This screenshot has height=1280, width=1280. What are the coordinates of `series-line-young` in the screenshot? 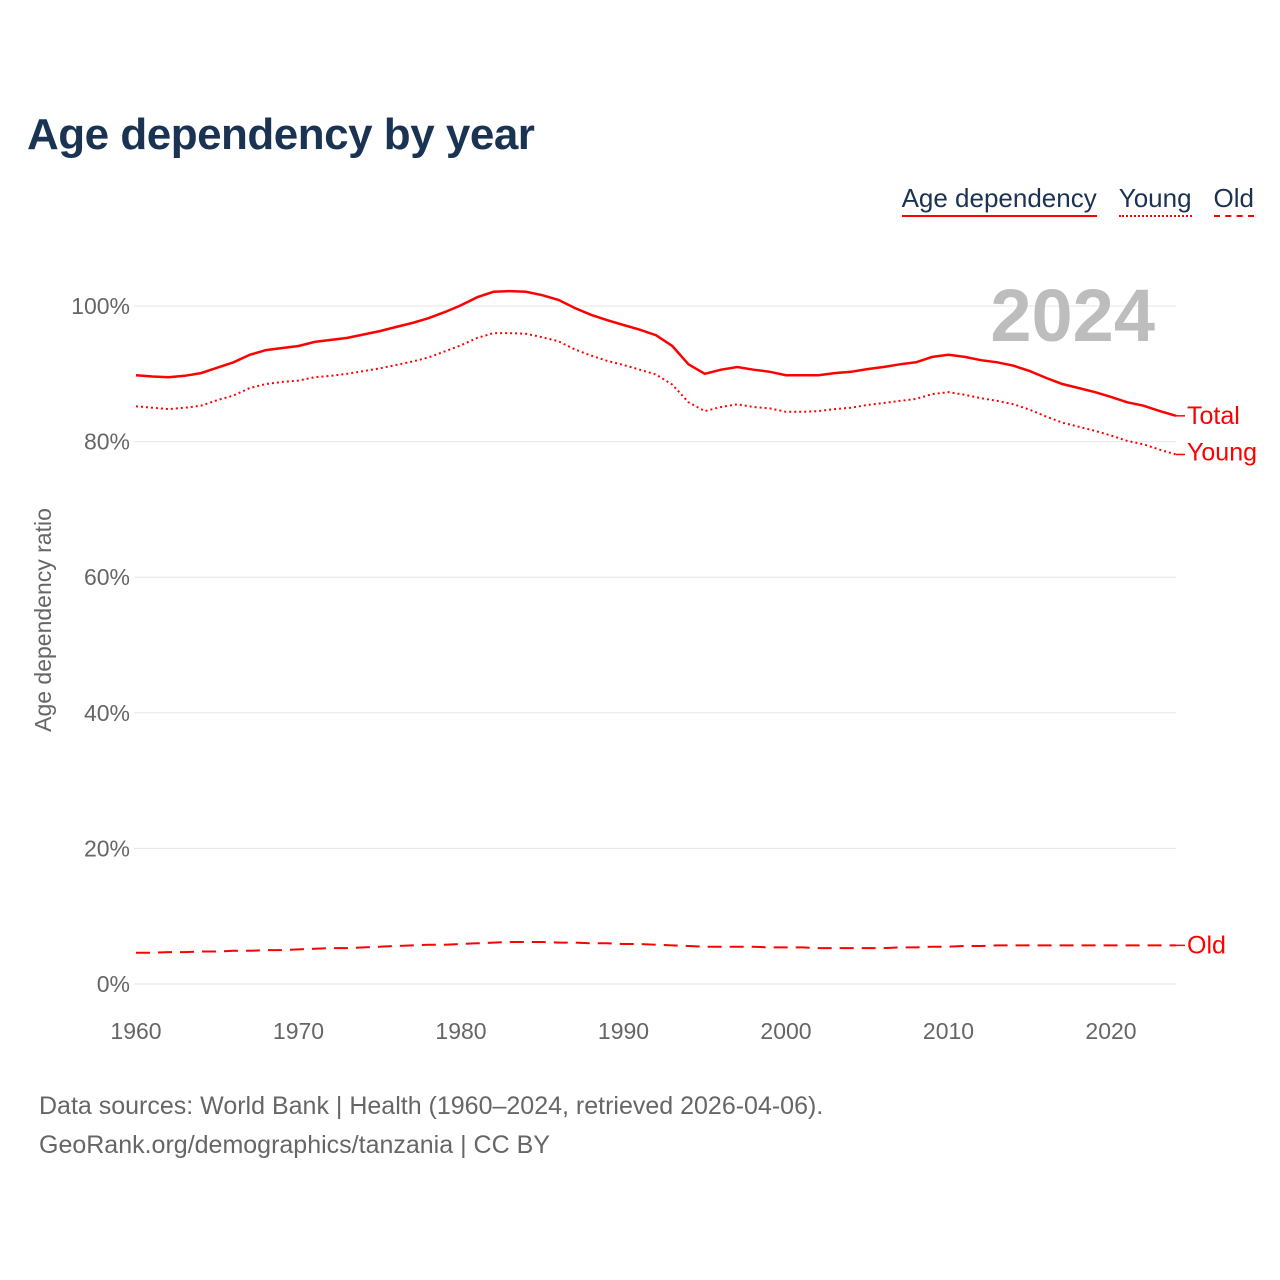 It's located at (656, 394).